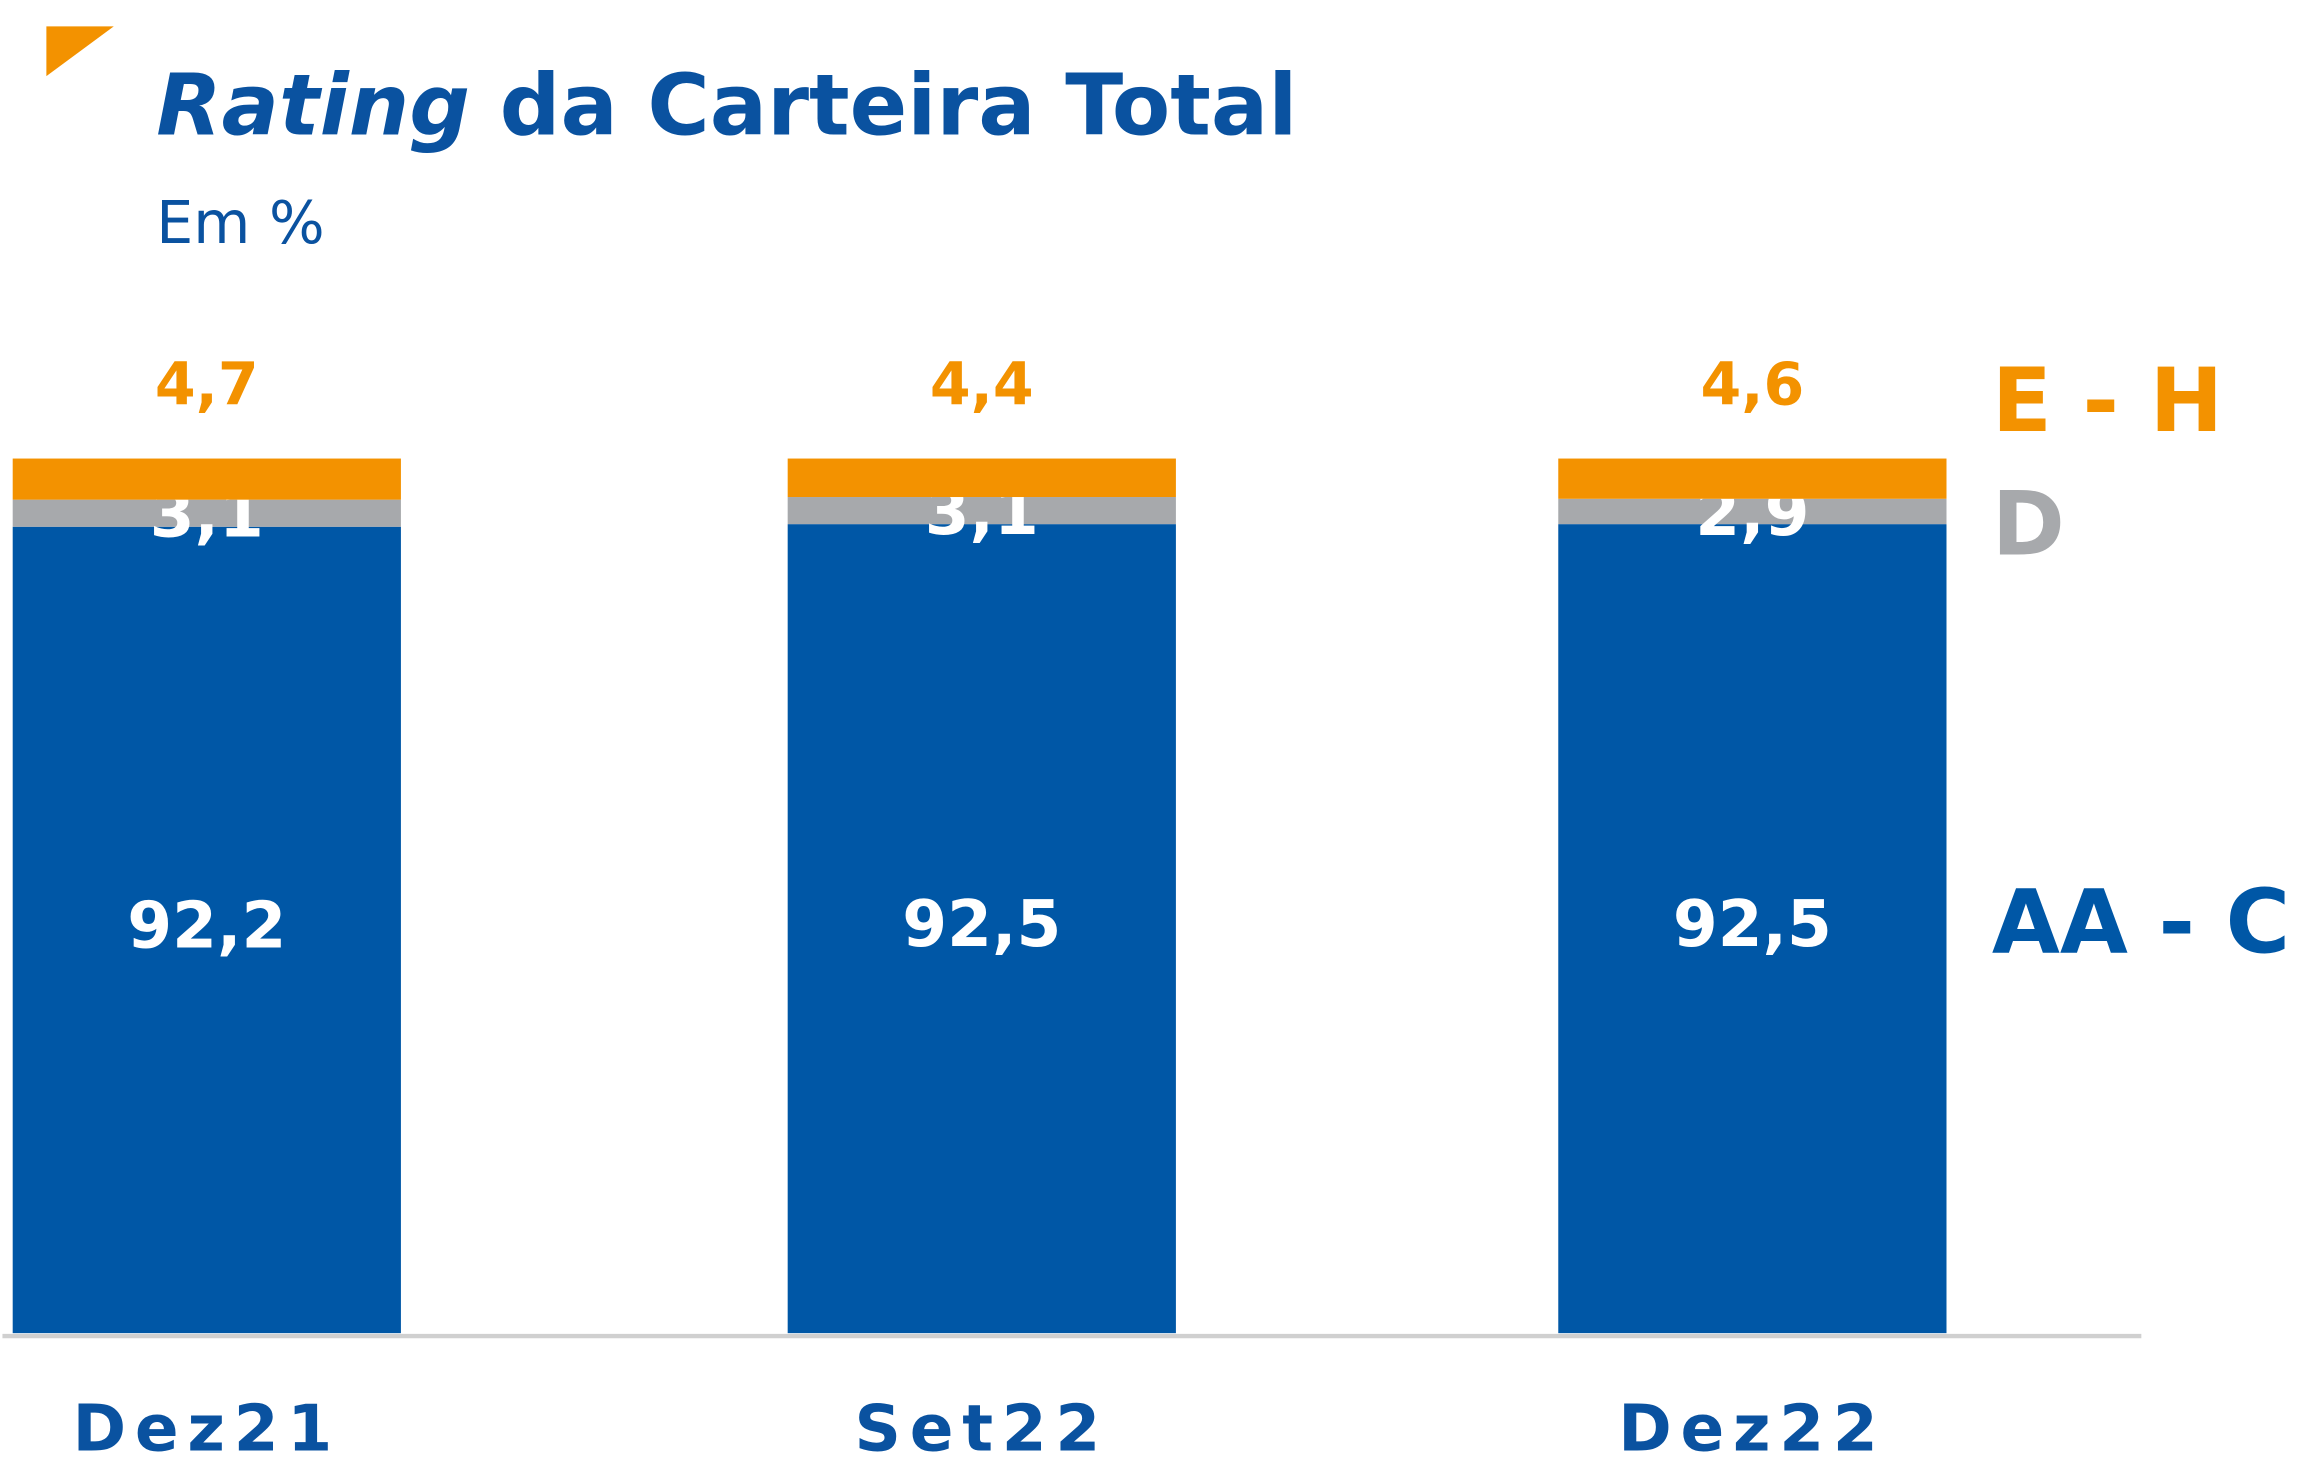 The image size is (2302, 1465). Describe the element at coordinates (240, 223) in the screenshot. I see `chart-subtitle: Em %` at that location.